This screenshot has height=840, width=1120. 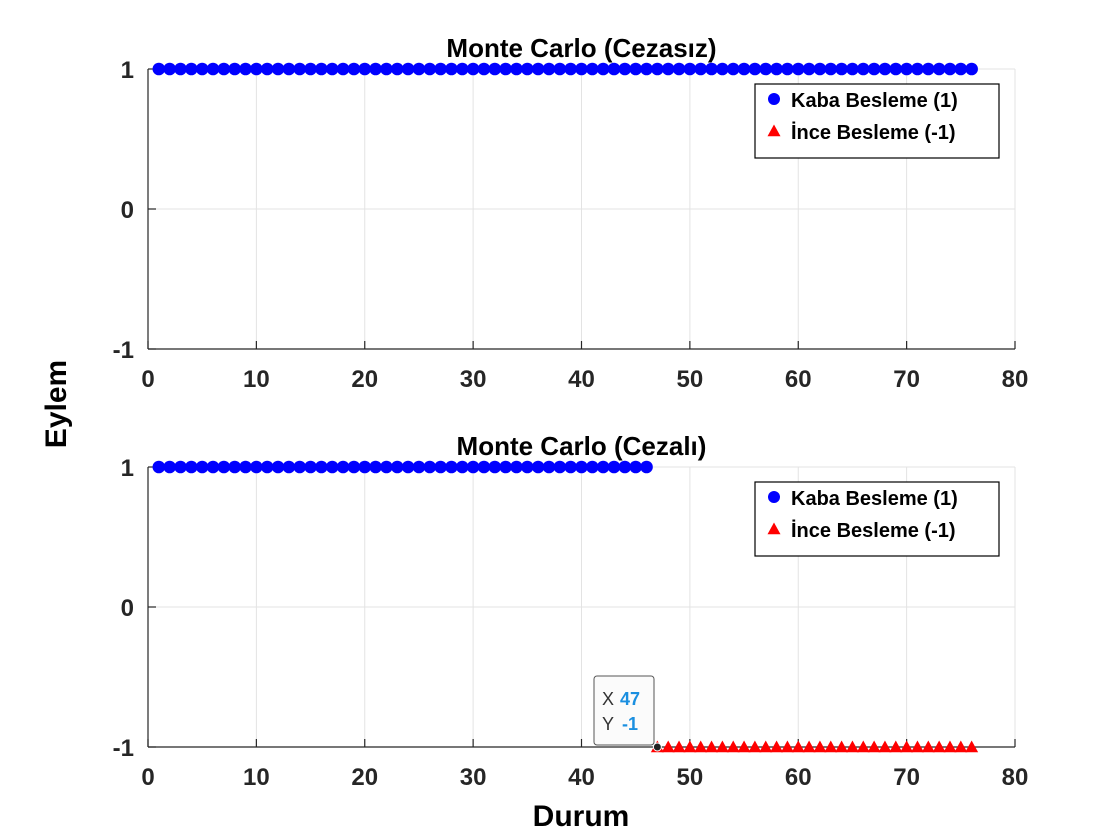 I want to click on datatip: X 47 Y -1, so click(x=627, y=713).